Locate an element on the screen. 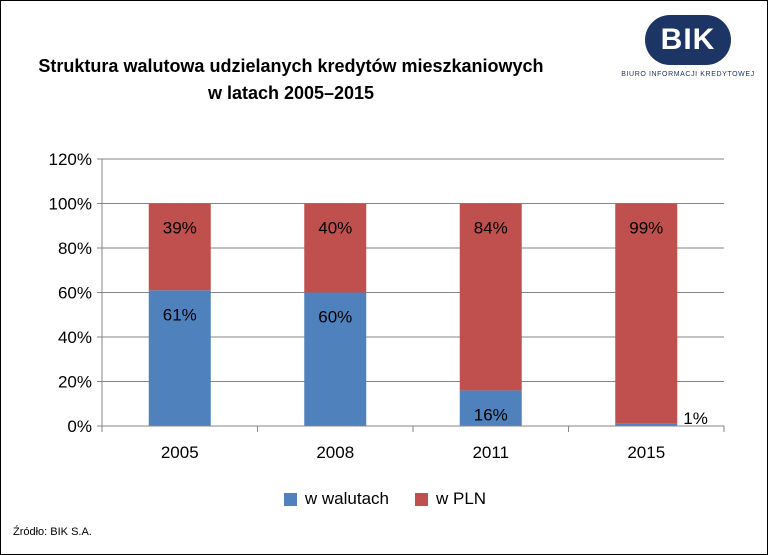 The image size is (768, 555). legend-swatch-walutach is located at coordinates (290, 499).